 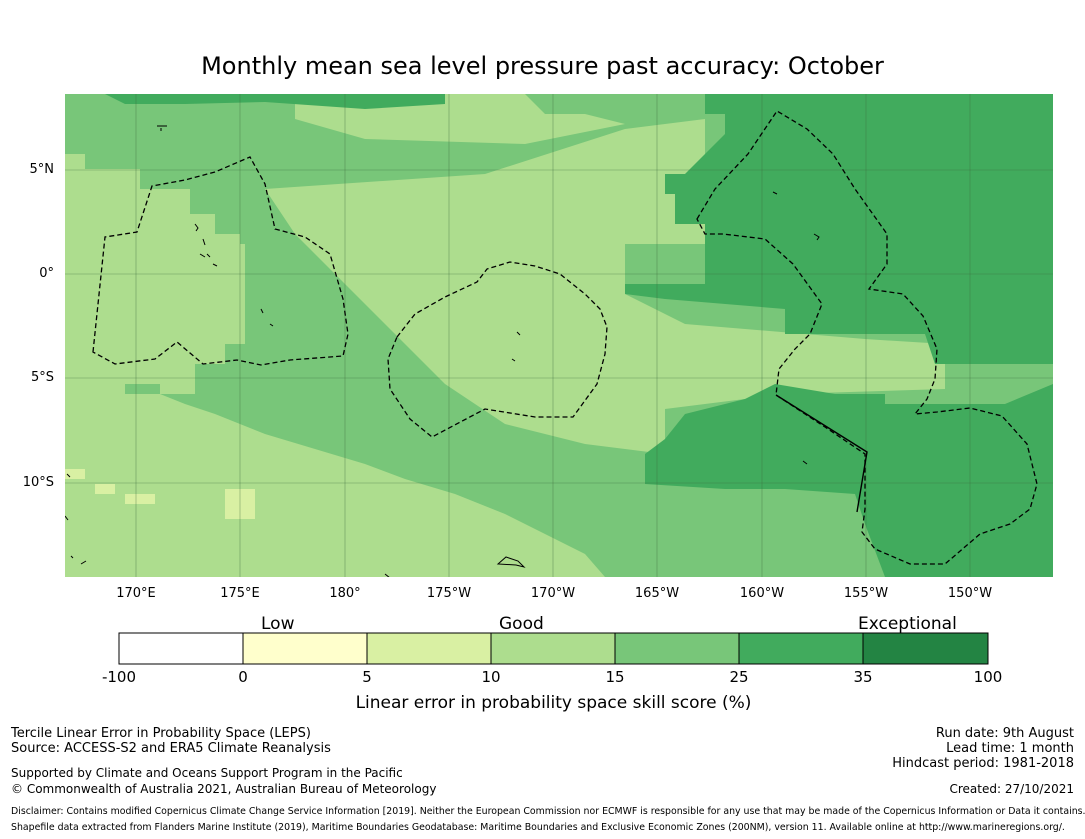 I want to click on lon-label-150w: 150°W, so click(x=970, y=593).